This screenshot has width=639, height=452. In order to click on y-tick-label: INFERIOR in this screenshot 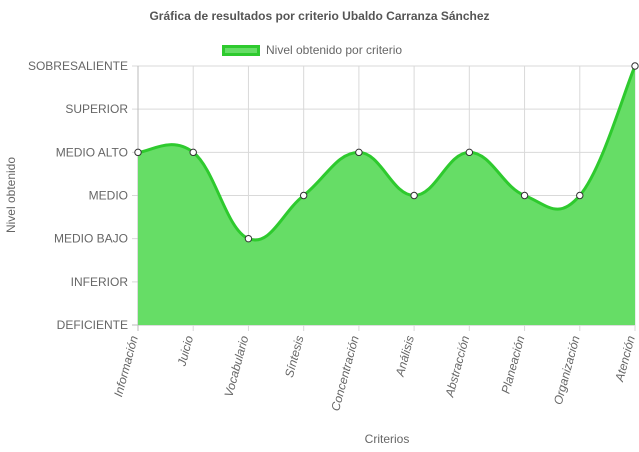, I will do `click(100, 282)`.